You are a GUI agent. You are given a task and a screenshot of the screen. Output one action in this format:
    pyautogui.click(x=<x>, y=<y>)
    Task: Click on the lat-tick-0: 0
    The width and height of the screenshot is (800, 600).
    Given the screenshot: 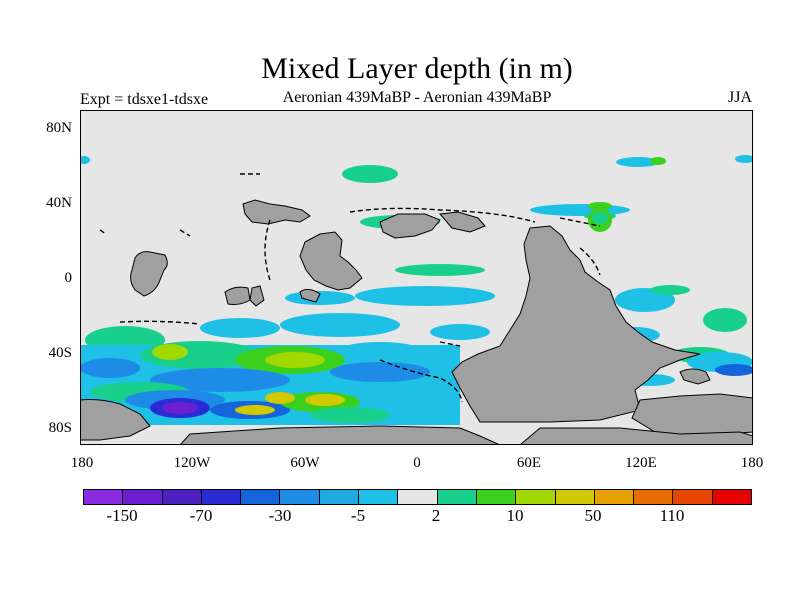 What is the action you would take?
    pyautogui.click(x=68, y=278)
    